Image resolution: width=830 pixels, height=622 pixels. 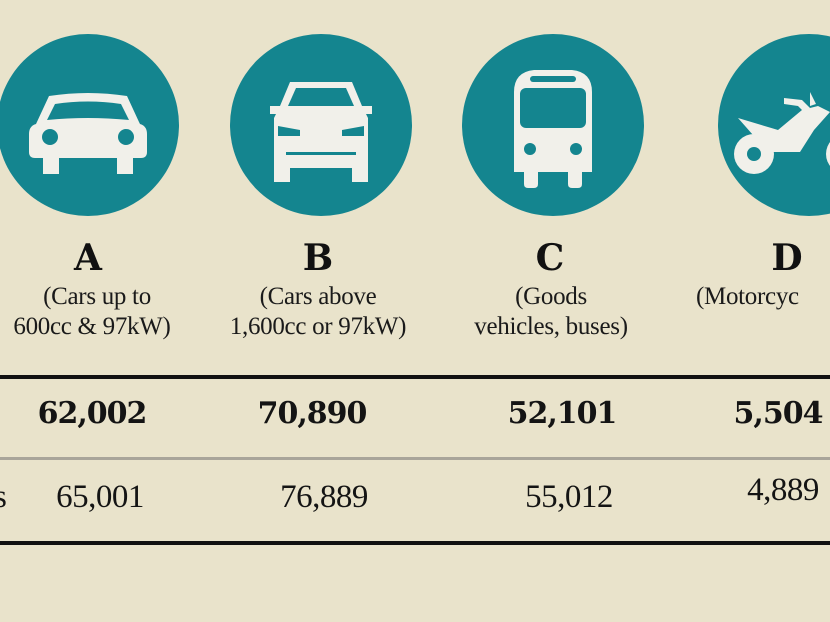 What do you see at coordinates (92, 326) in the screenshot?
I see `category-a-description-line2: 600cc & 97kW)` at bounding box center [92, 326].